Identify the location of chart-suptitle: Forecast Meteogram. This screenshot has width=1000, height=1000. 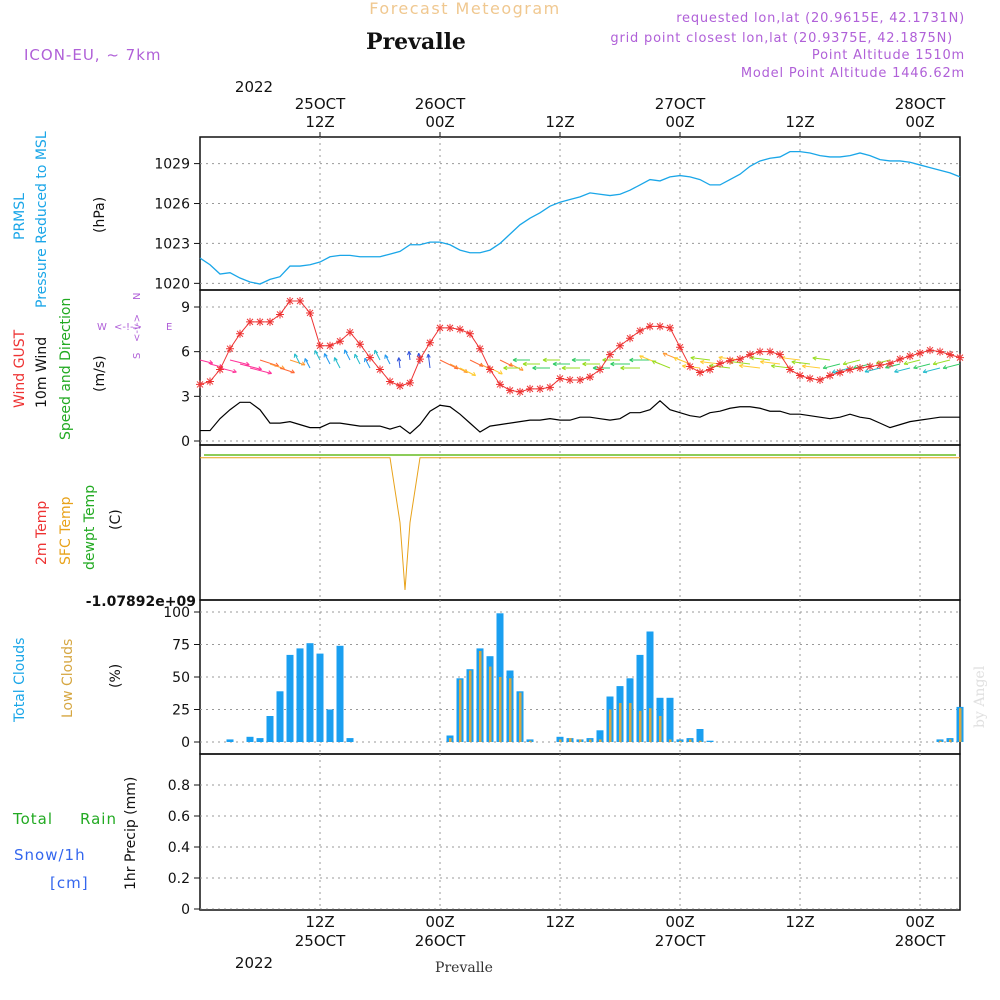
(464, 9).